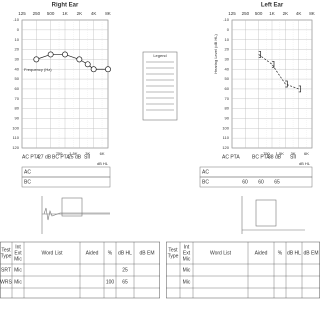  What do you see at coordinates (125, 282) in the screenshot?
I see `speech-table-cell: 65` at bounding box center [125, 282].